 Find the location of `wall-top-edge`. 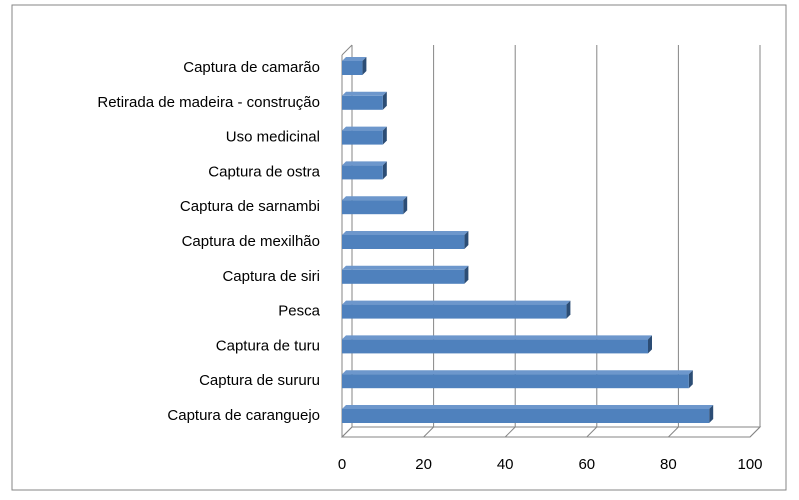

wall-top-edge is located at coordinates (347, 50).